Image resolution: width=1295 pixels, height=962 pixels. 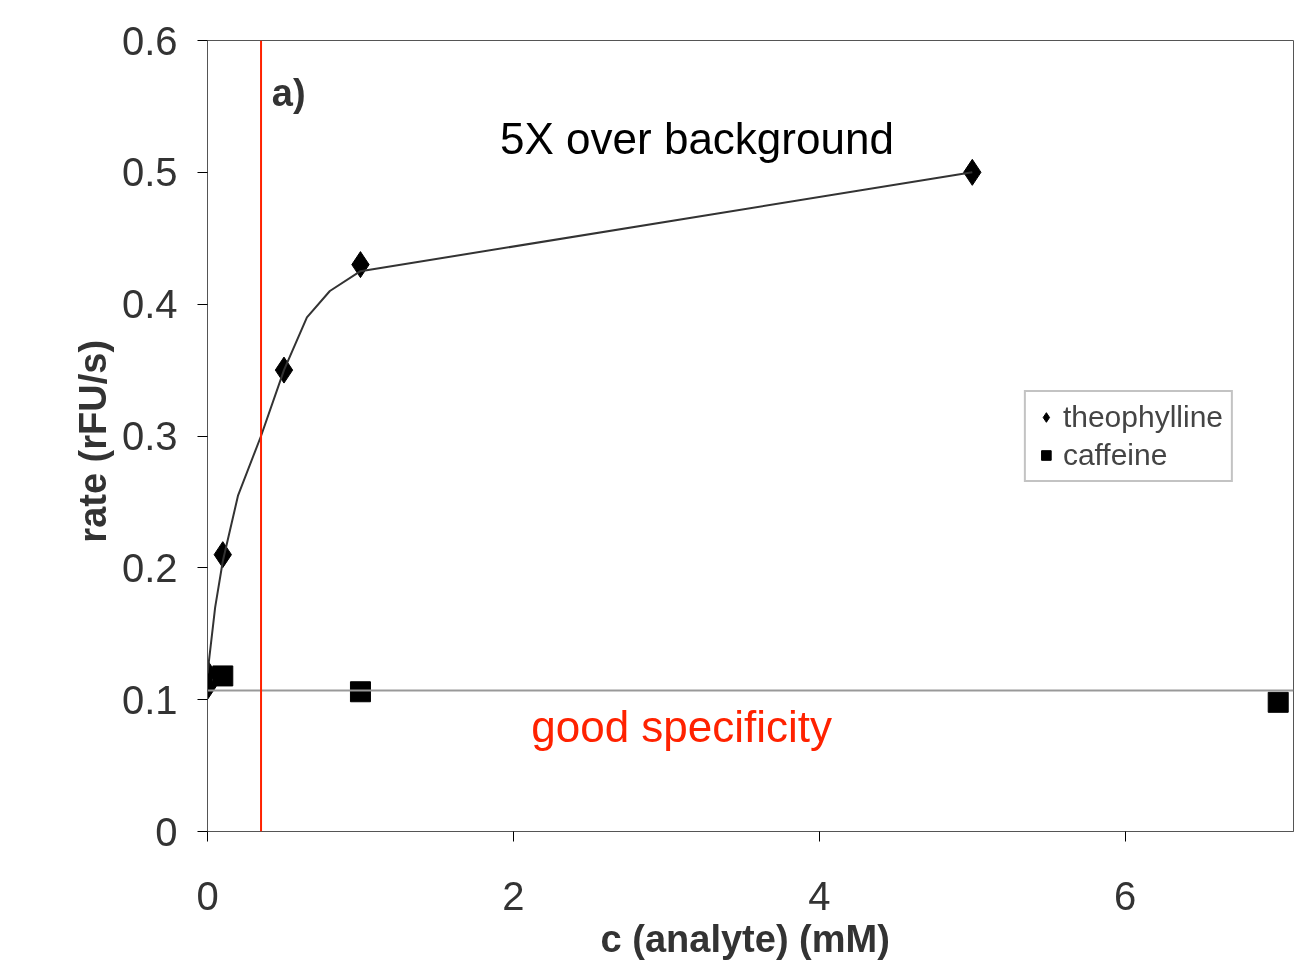 What do you see at coordinates (682, 726) in the screenshot?
I see `annotation: good specificity` at bounding box center [682, 726].